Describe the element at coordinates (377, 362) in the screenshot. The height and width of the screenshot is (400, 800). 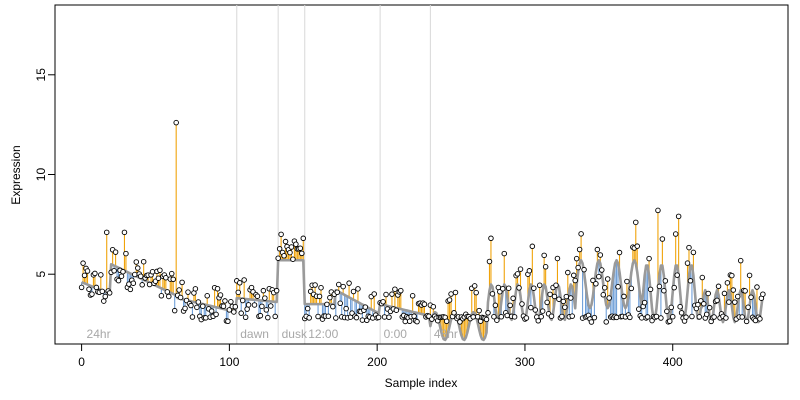
I see `x-tick-label: 200` at that location.